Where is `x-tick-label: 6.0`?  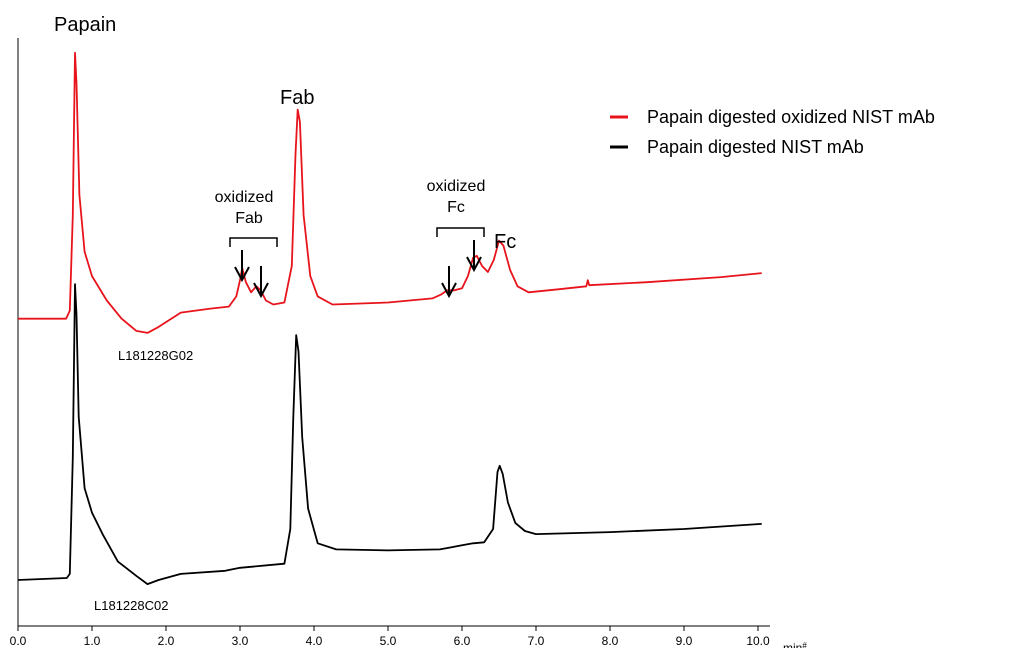
x-tick-label: 6.0 is located at coordinates (462, 641).